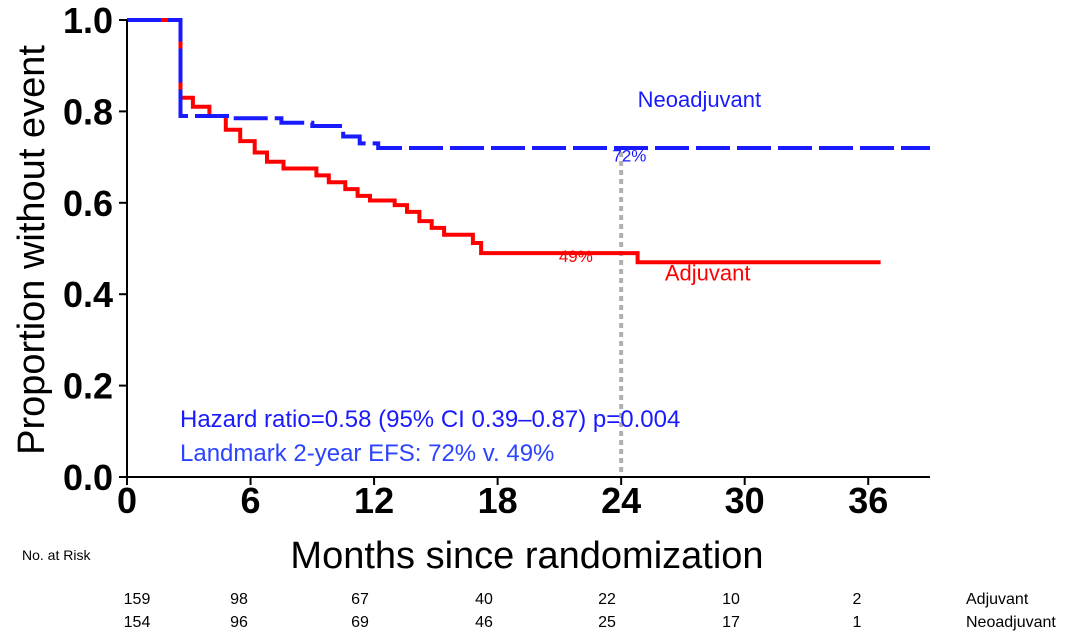 The height and width of the screenshot is (636, 1080). Describe the element at coordinates (239, 622) in the screenshot. I see `risk-table-cell: 96` at that location.